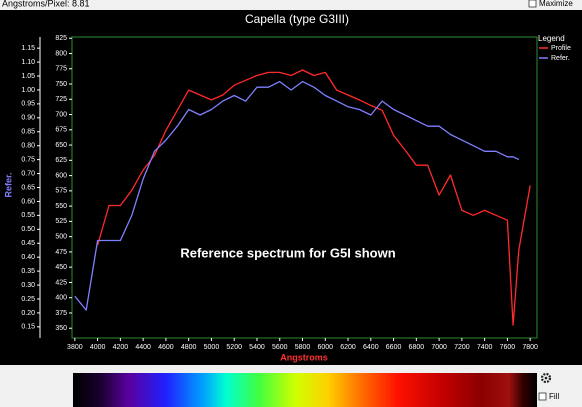  What do you see at coordinates (28, 271) in the screenshot?
I see `y-tick-label: 0.35` at bounding box center [28, 271].